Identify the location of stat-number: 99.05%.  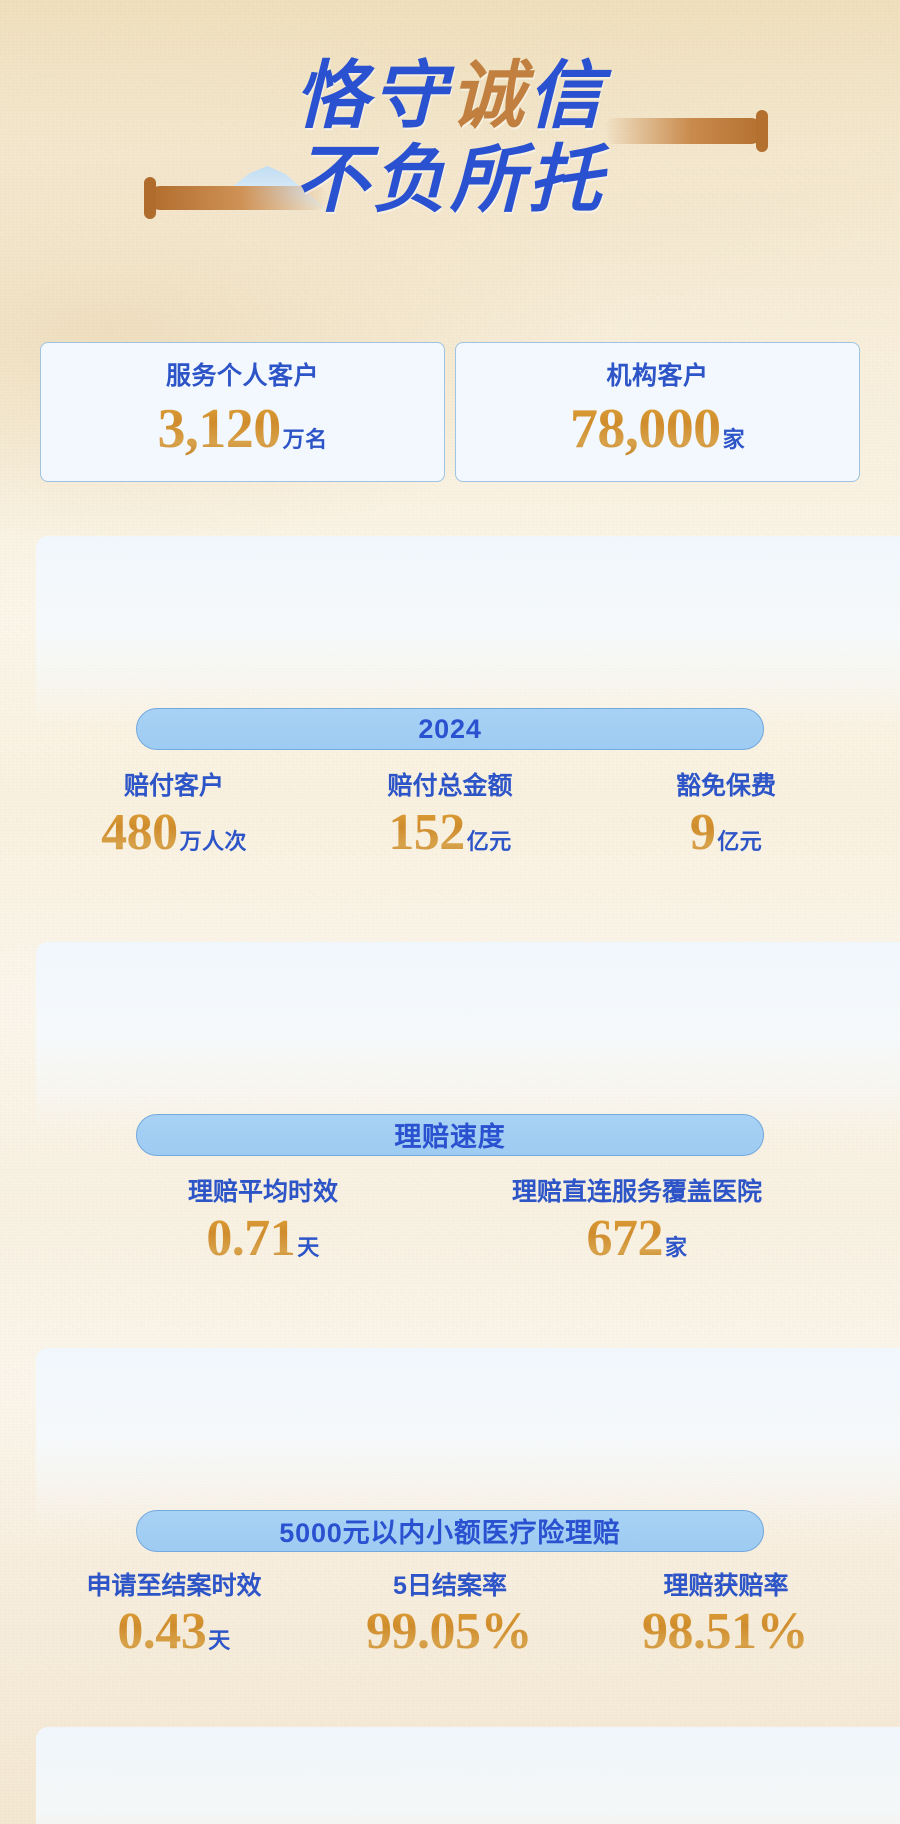
(449, 1632).